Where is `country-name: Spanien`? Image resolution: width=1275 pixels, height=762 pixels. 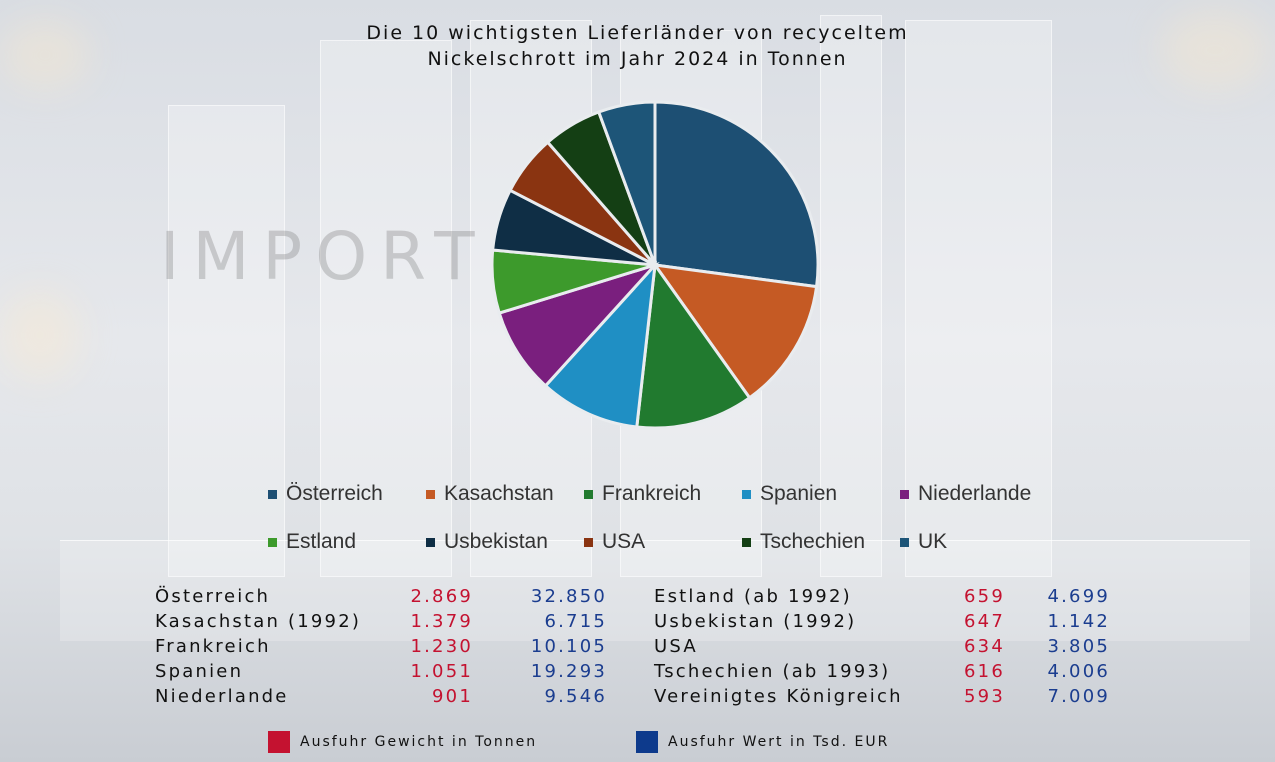
country-name: Spanien is located at coordinates (199, 671).